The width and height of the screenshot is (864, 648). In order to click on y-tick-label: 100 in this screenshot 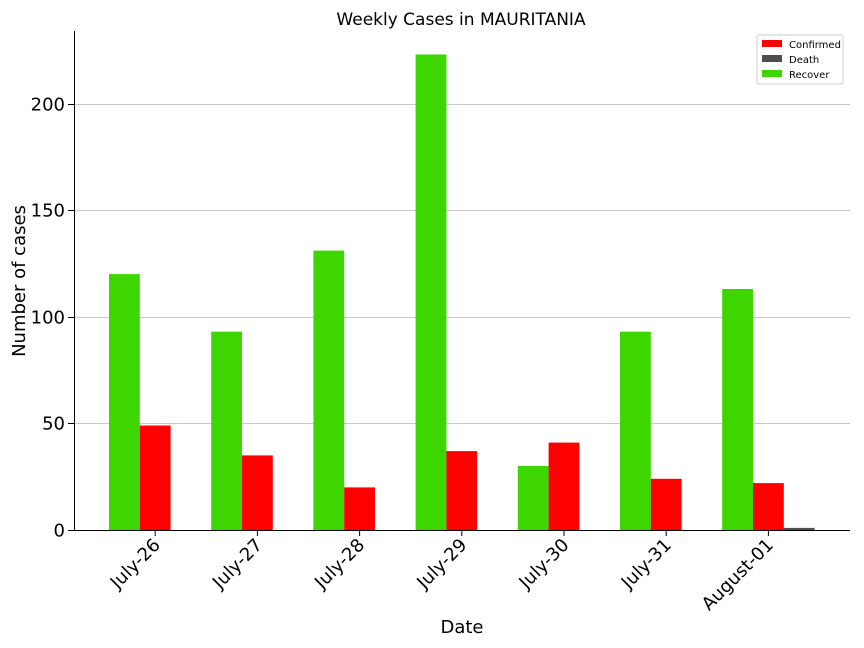, I will do `click(48, 318)`.